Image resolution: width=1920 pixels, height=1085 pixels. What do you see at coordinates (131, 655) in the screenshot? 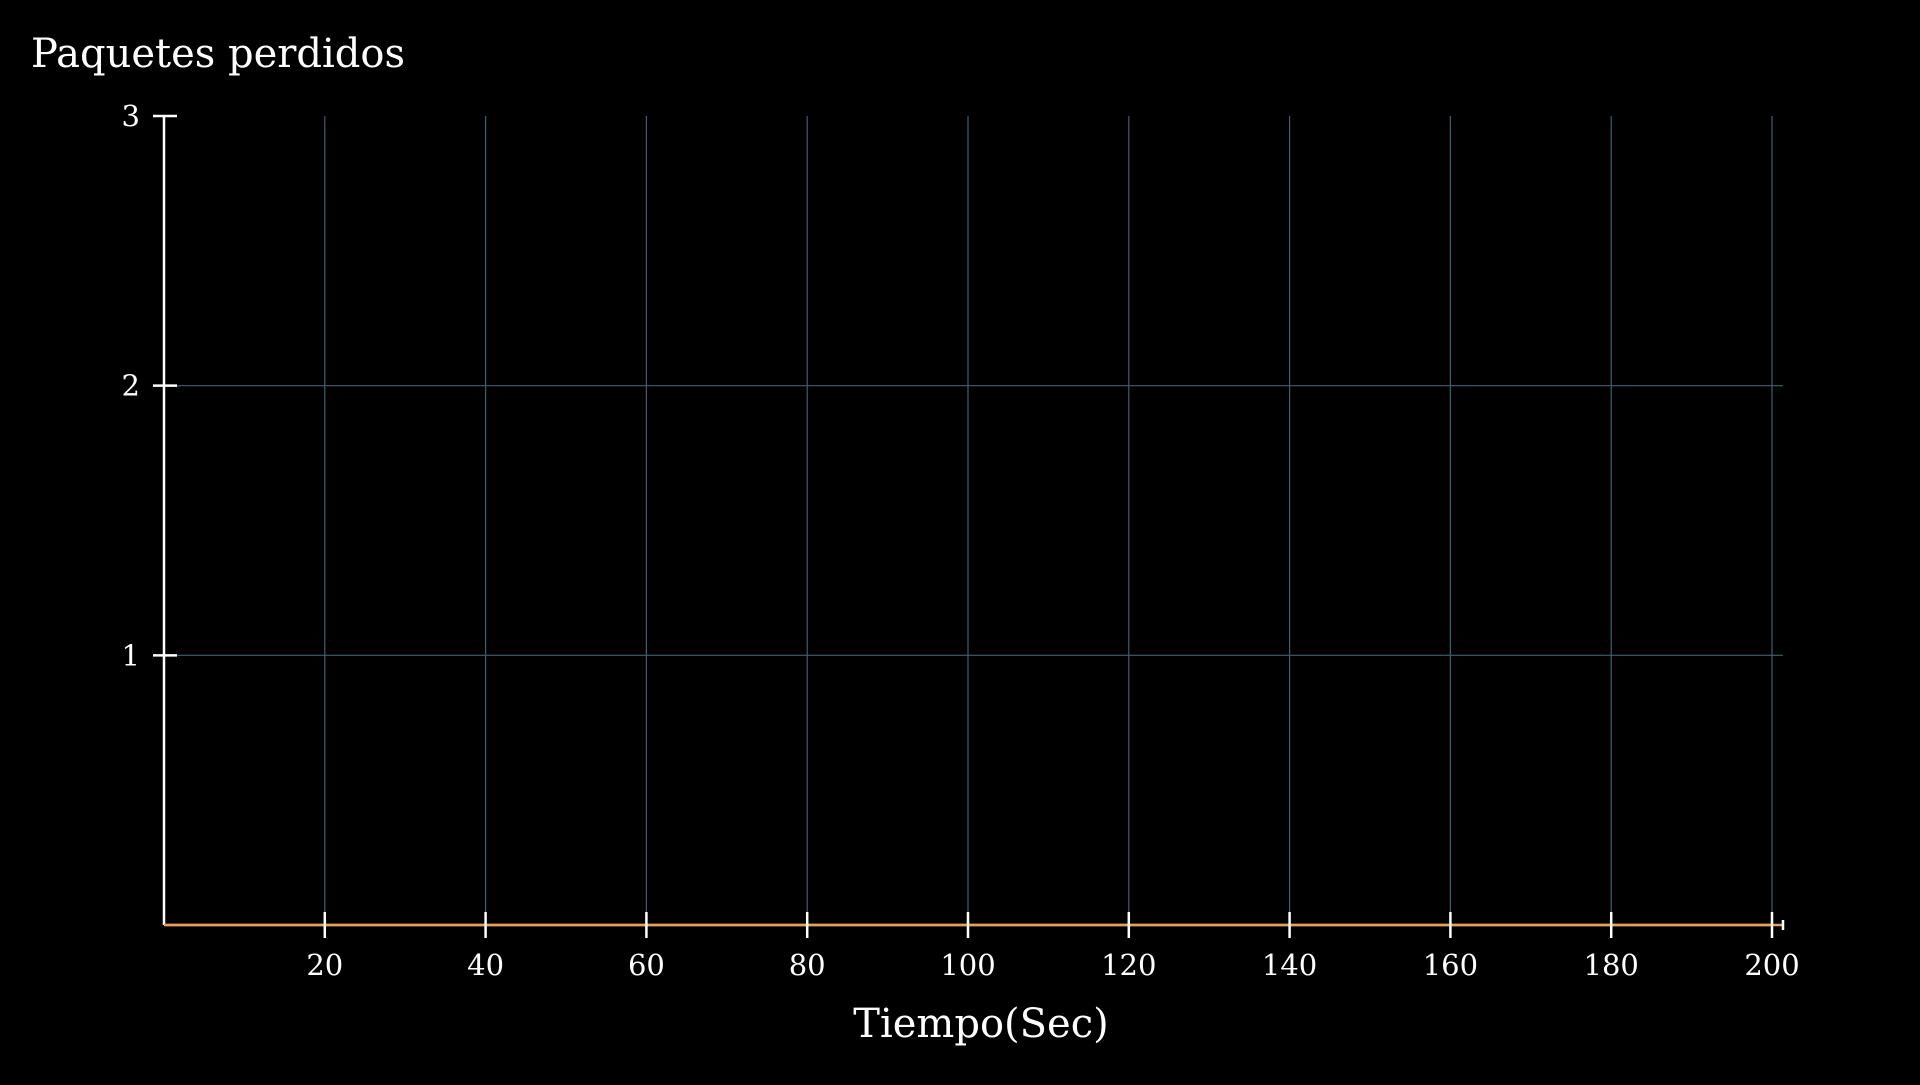
I see `y-tick-label-1: 1` at bounding box center [131, 655].